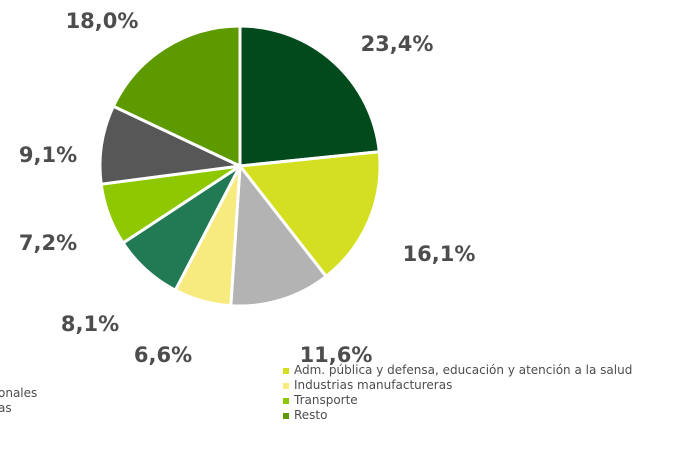  What do you see at coordinates (336, 355) in the screenshot?
I see `value-label-3: 11,6%` at bounding box center [336, 355].